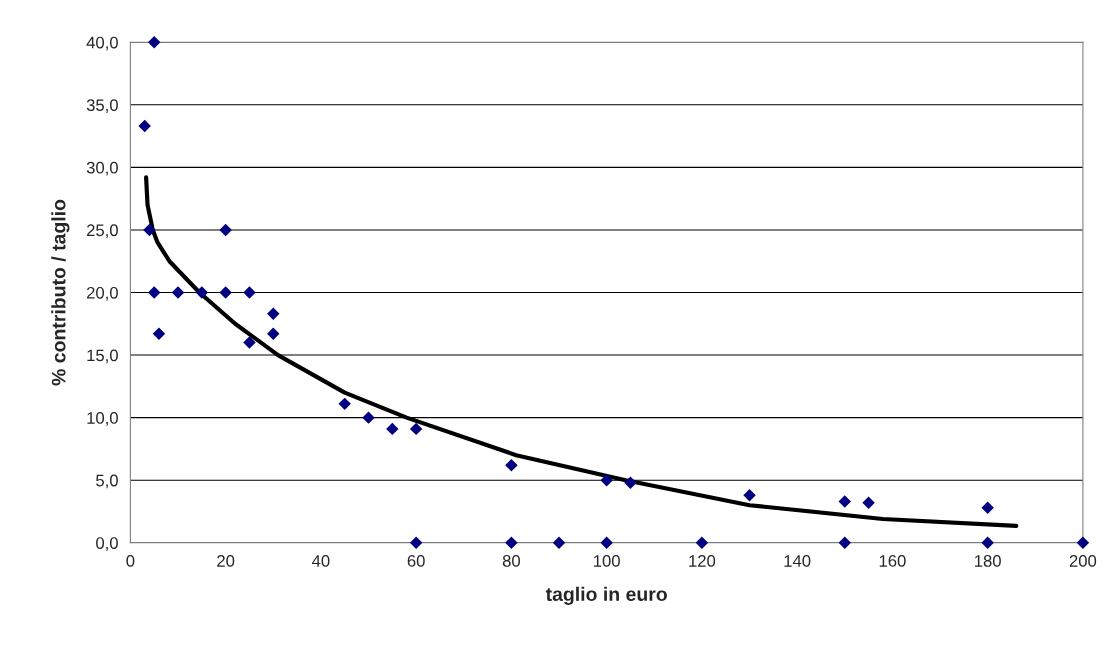  I want to click on x-tick-label: 100, so click(607, 561).